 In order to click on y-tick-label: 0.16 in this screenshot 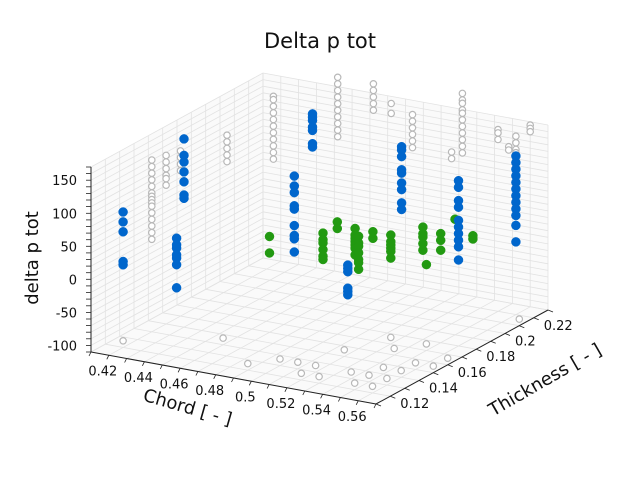, I will do `click(472, 373)`.